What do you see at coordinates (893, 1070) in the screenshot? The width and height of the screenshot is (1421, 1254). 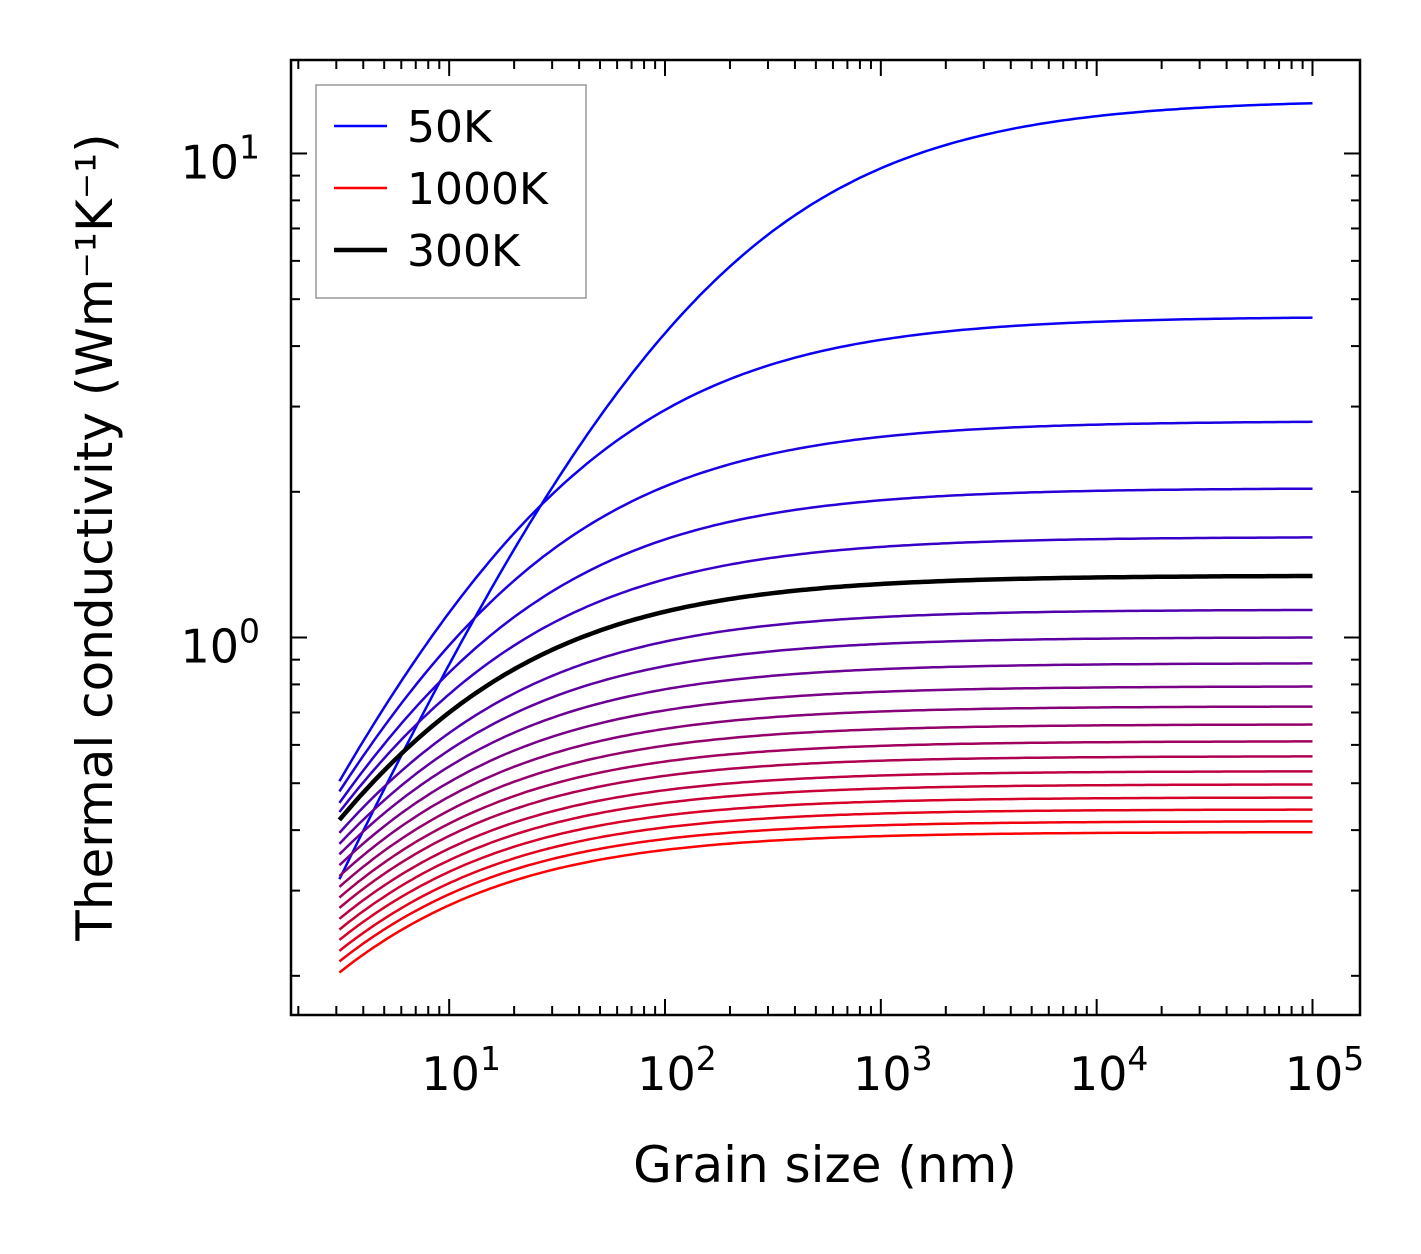 I see `x-tick-label: 10³` at bounding box center [893, 1070].